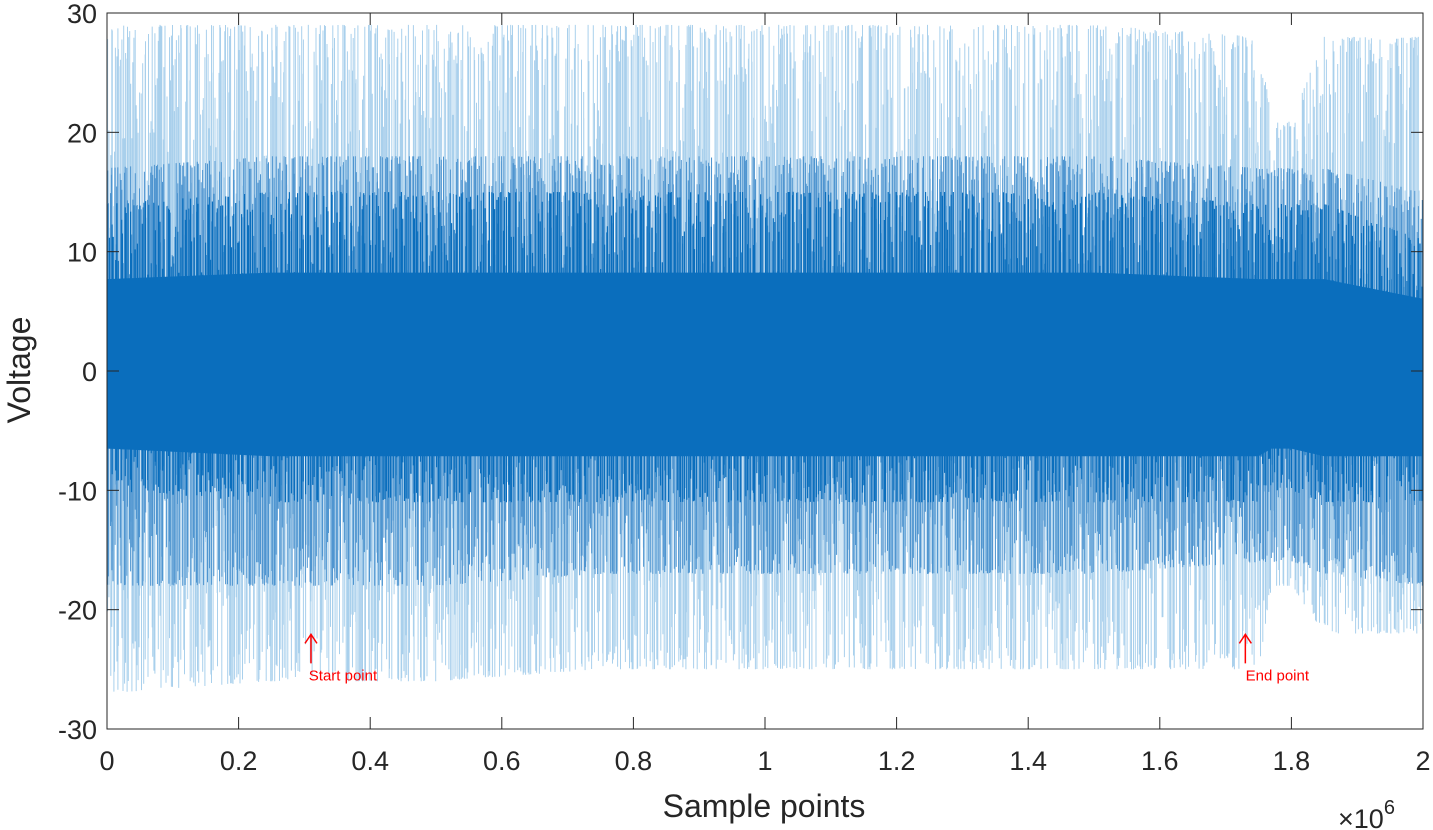 The height and width of the screenshot is (830, 1433). I want to click on annotation-layer: Start point End point, so click(807, 658).